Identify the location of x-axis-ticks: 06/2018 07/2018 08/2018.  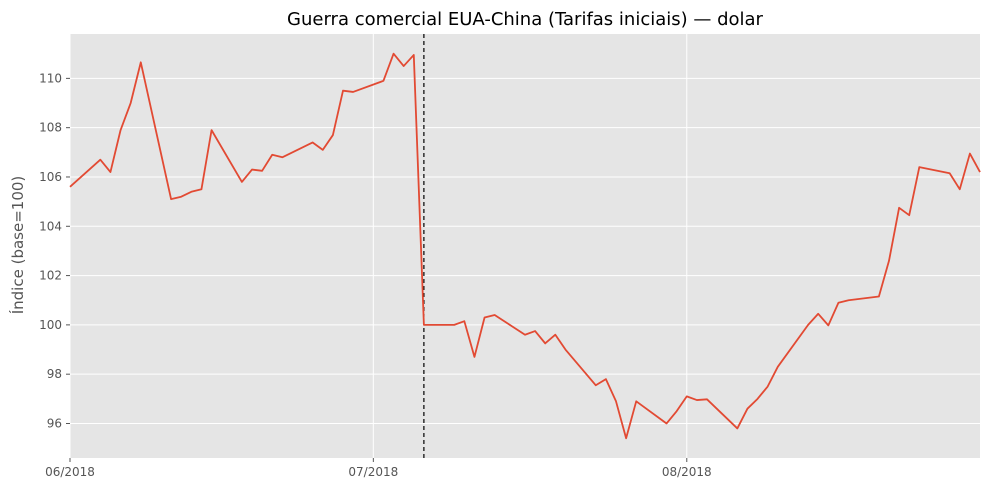
(378, 468).